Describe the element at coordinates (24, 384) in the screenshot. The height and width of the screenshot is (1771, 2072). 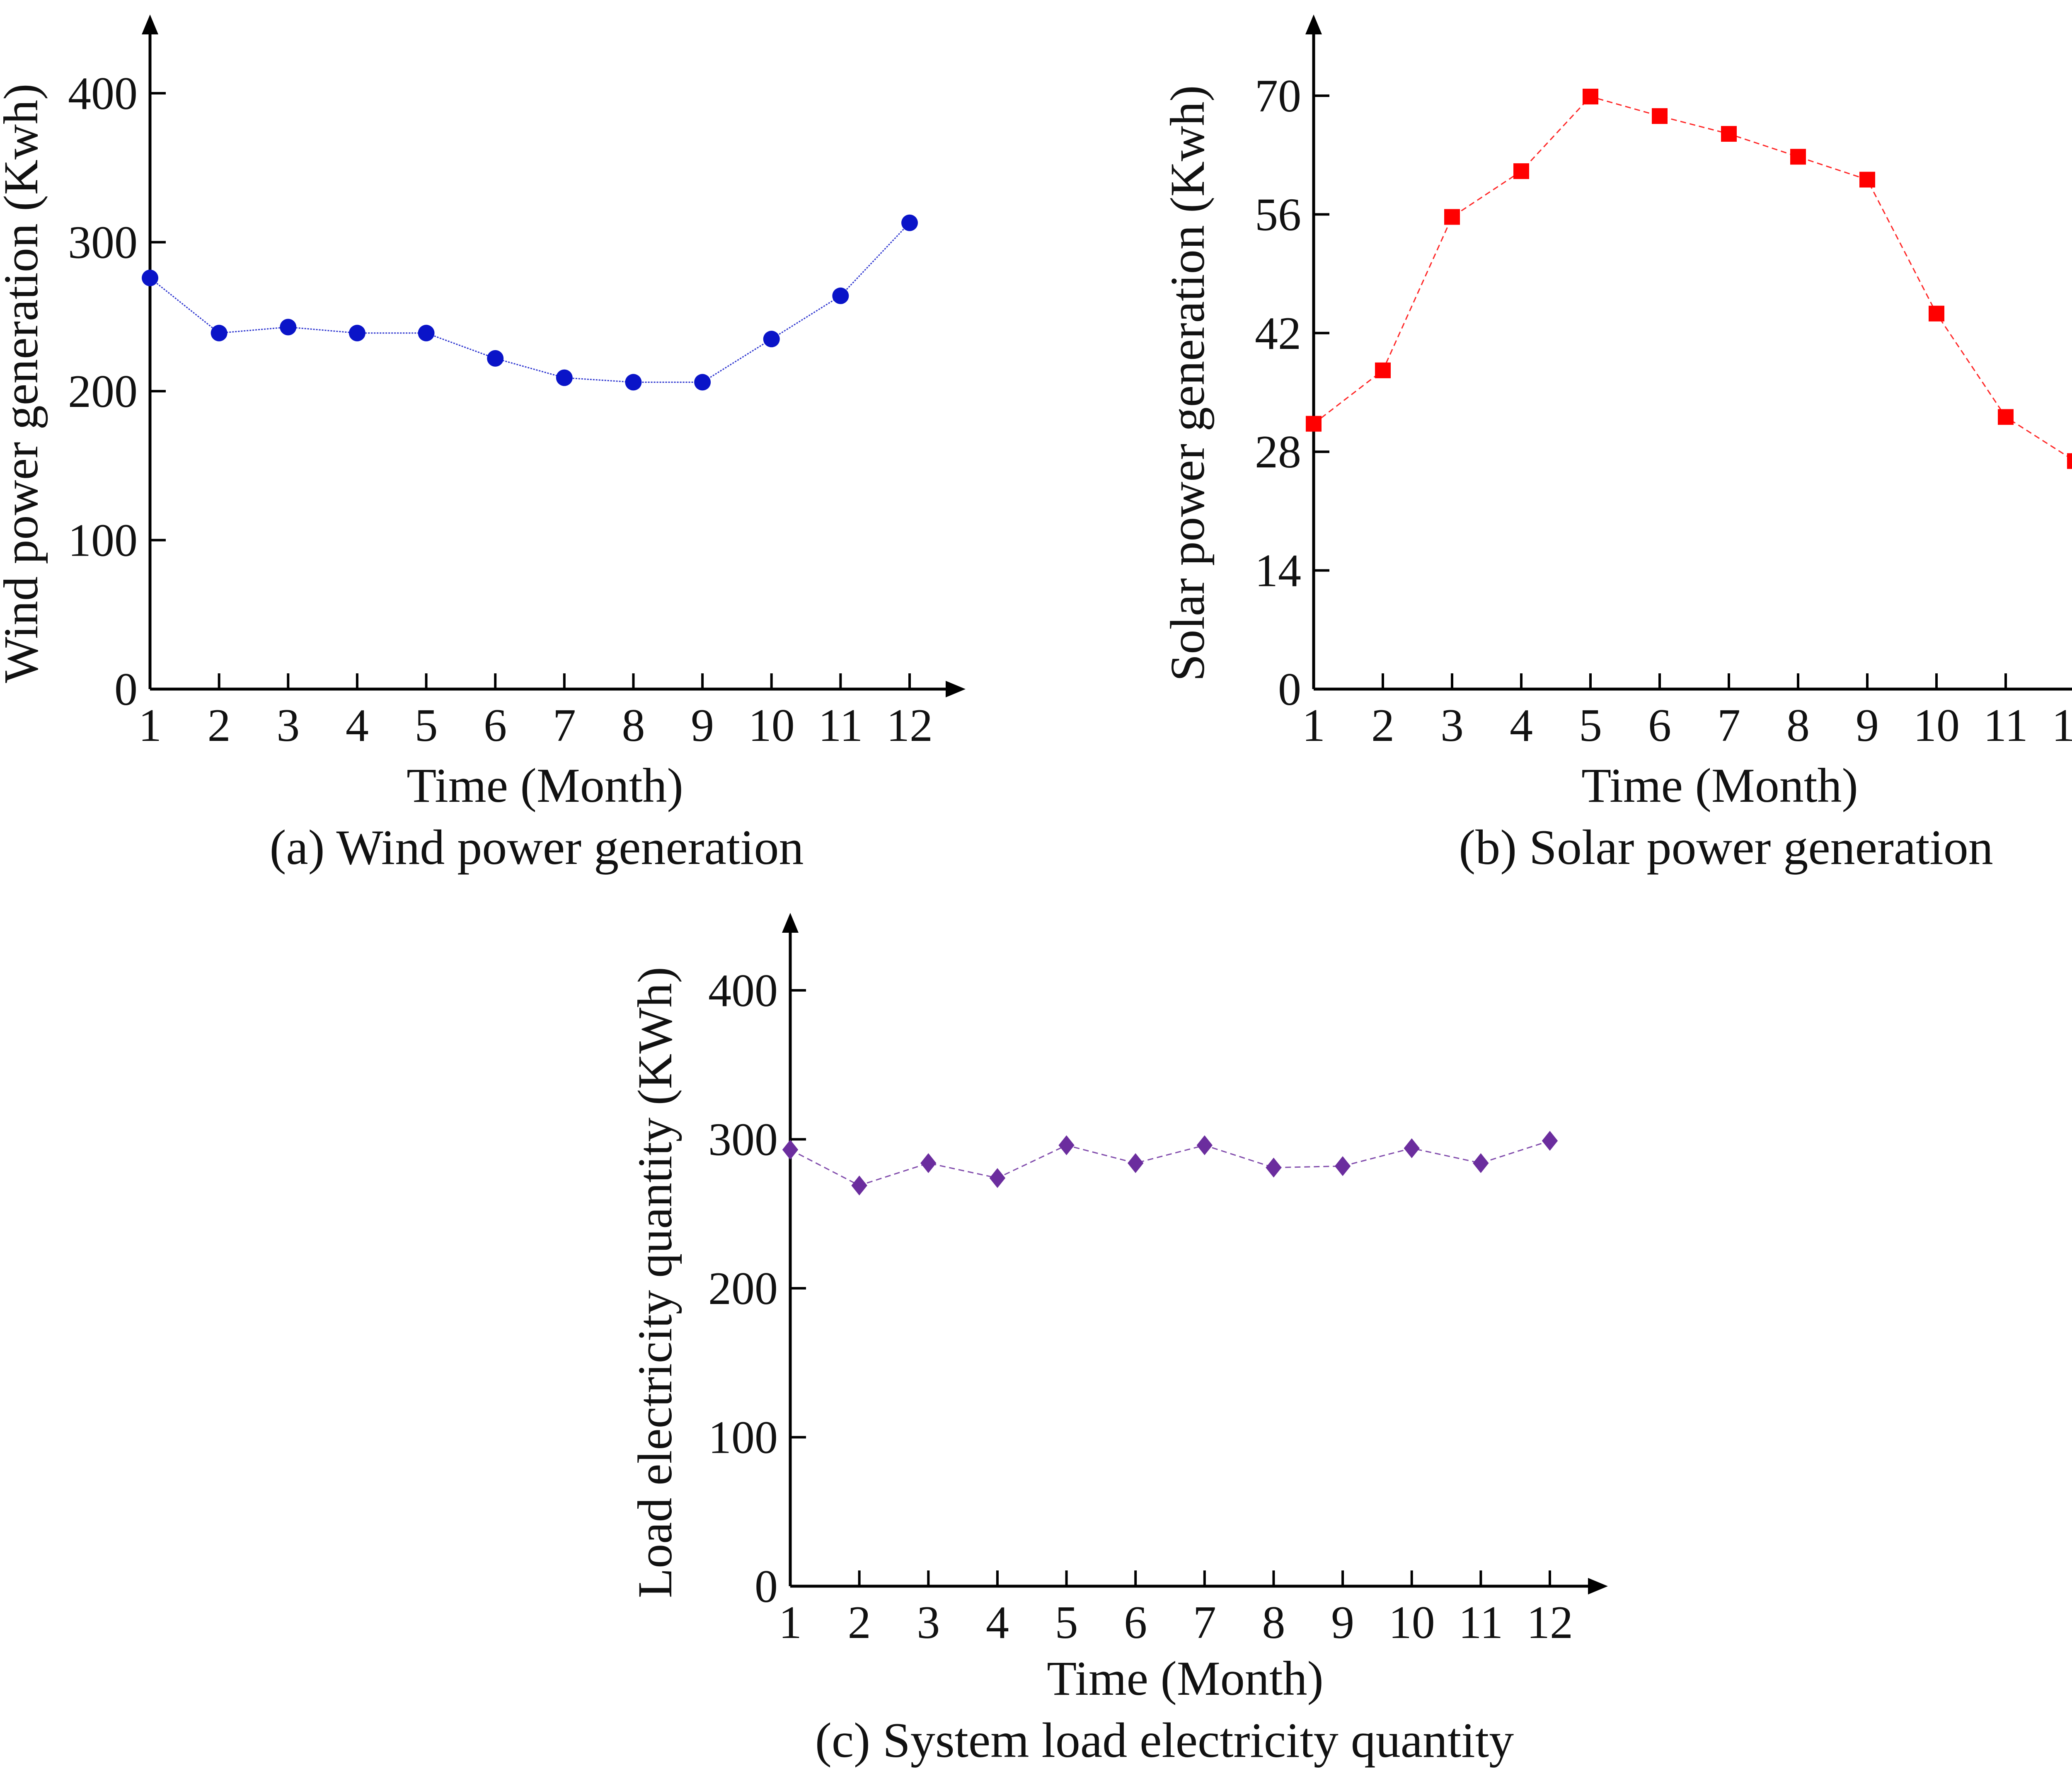
I see `y-axis-title: Wind power generation (Kwh)` at that location.